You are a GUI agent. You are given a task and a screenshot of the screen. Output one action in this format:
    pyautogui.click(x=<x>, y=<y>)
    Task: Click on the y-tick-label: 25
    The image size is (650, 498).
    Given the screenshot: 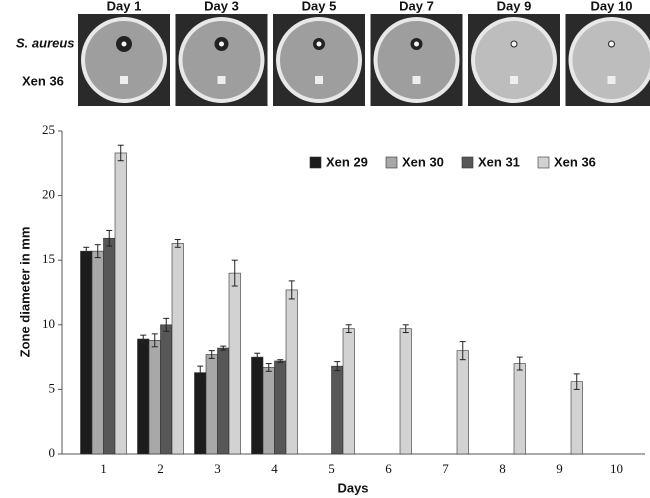 What is the action you would take?
    pyautogui.click(x=48, y=129)
    